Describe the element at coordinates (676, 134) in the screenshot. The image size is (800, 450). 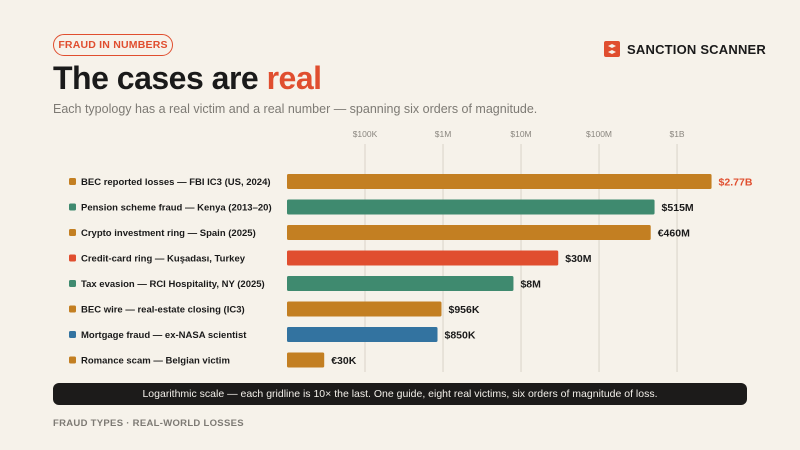
I see `x-tick-label: $1B` at that location.